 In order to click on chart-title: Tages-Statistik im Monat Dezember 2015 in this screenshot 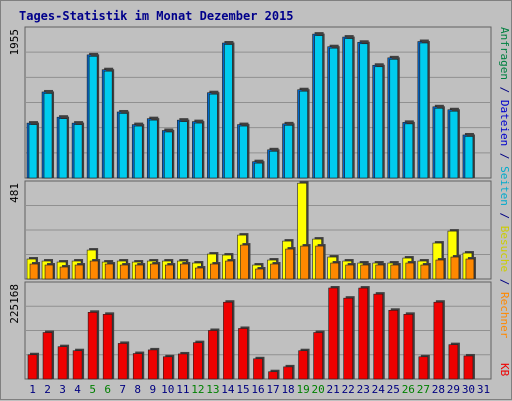, I will do `click(156, 16)`.